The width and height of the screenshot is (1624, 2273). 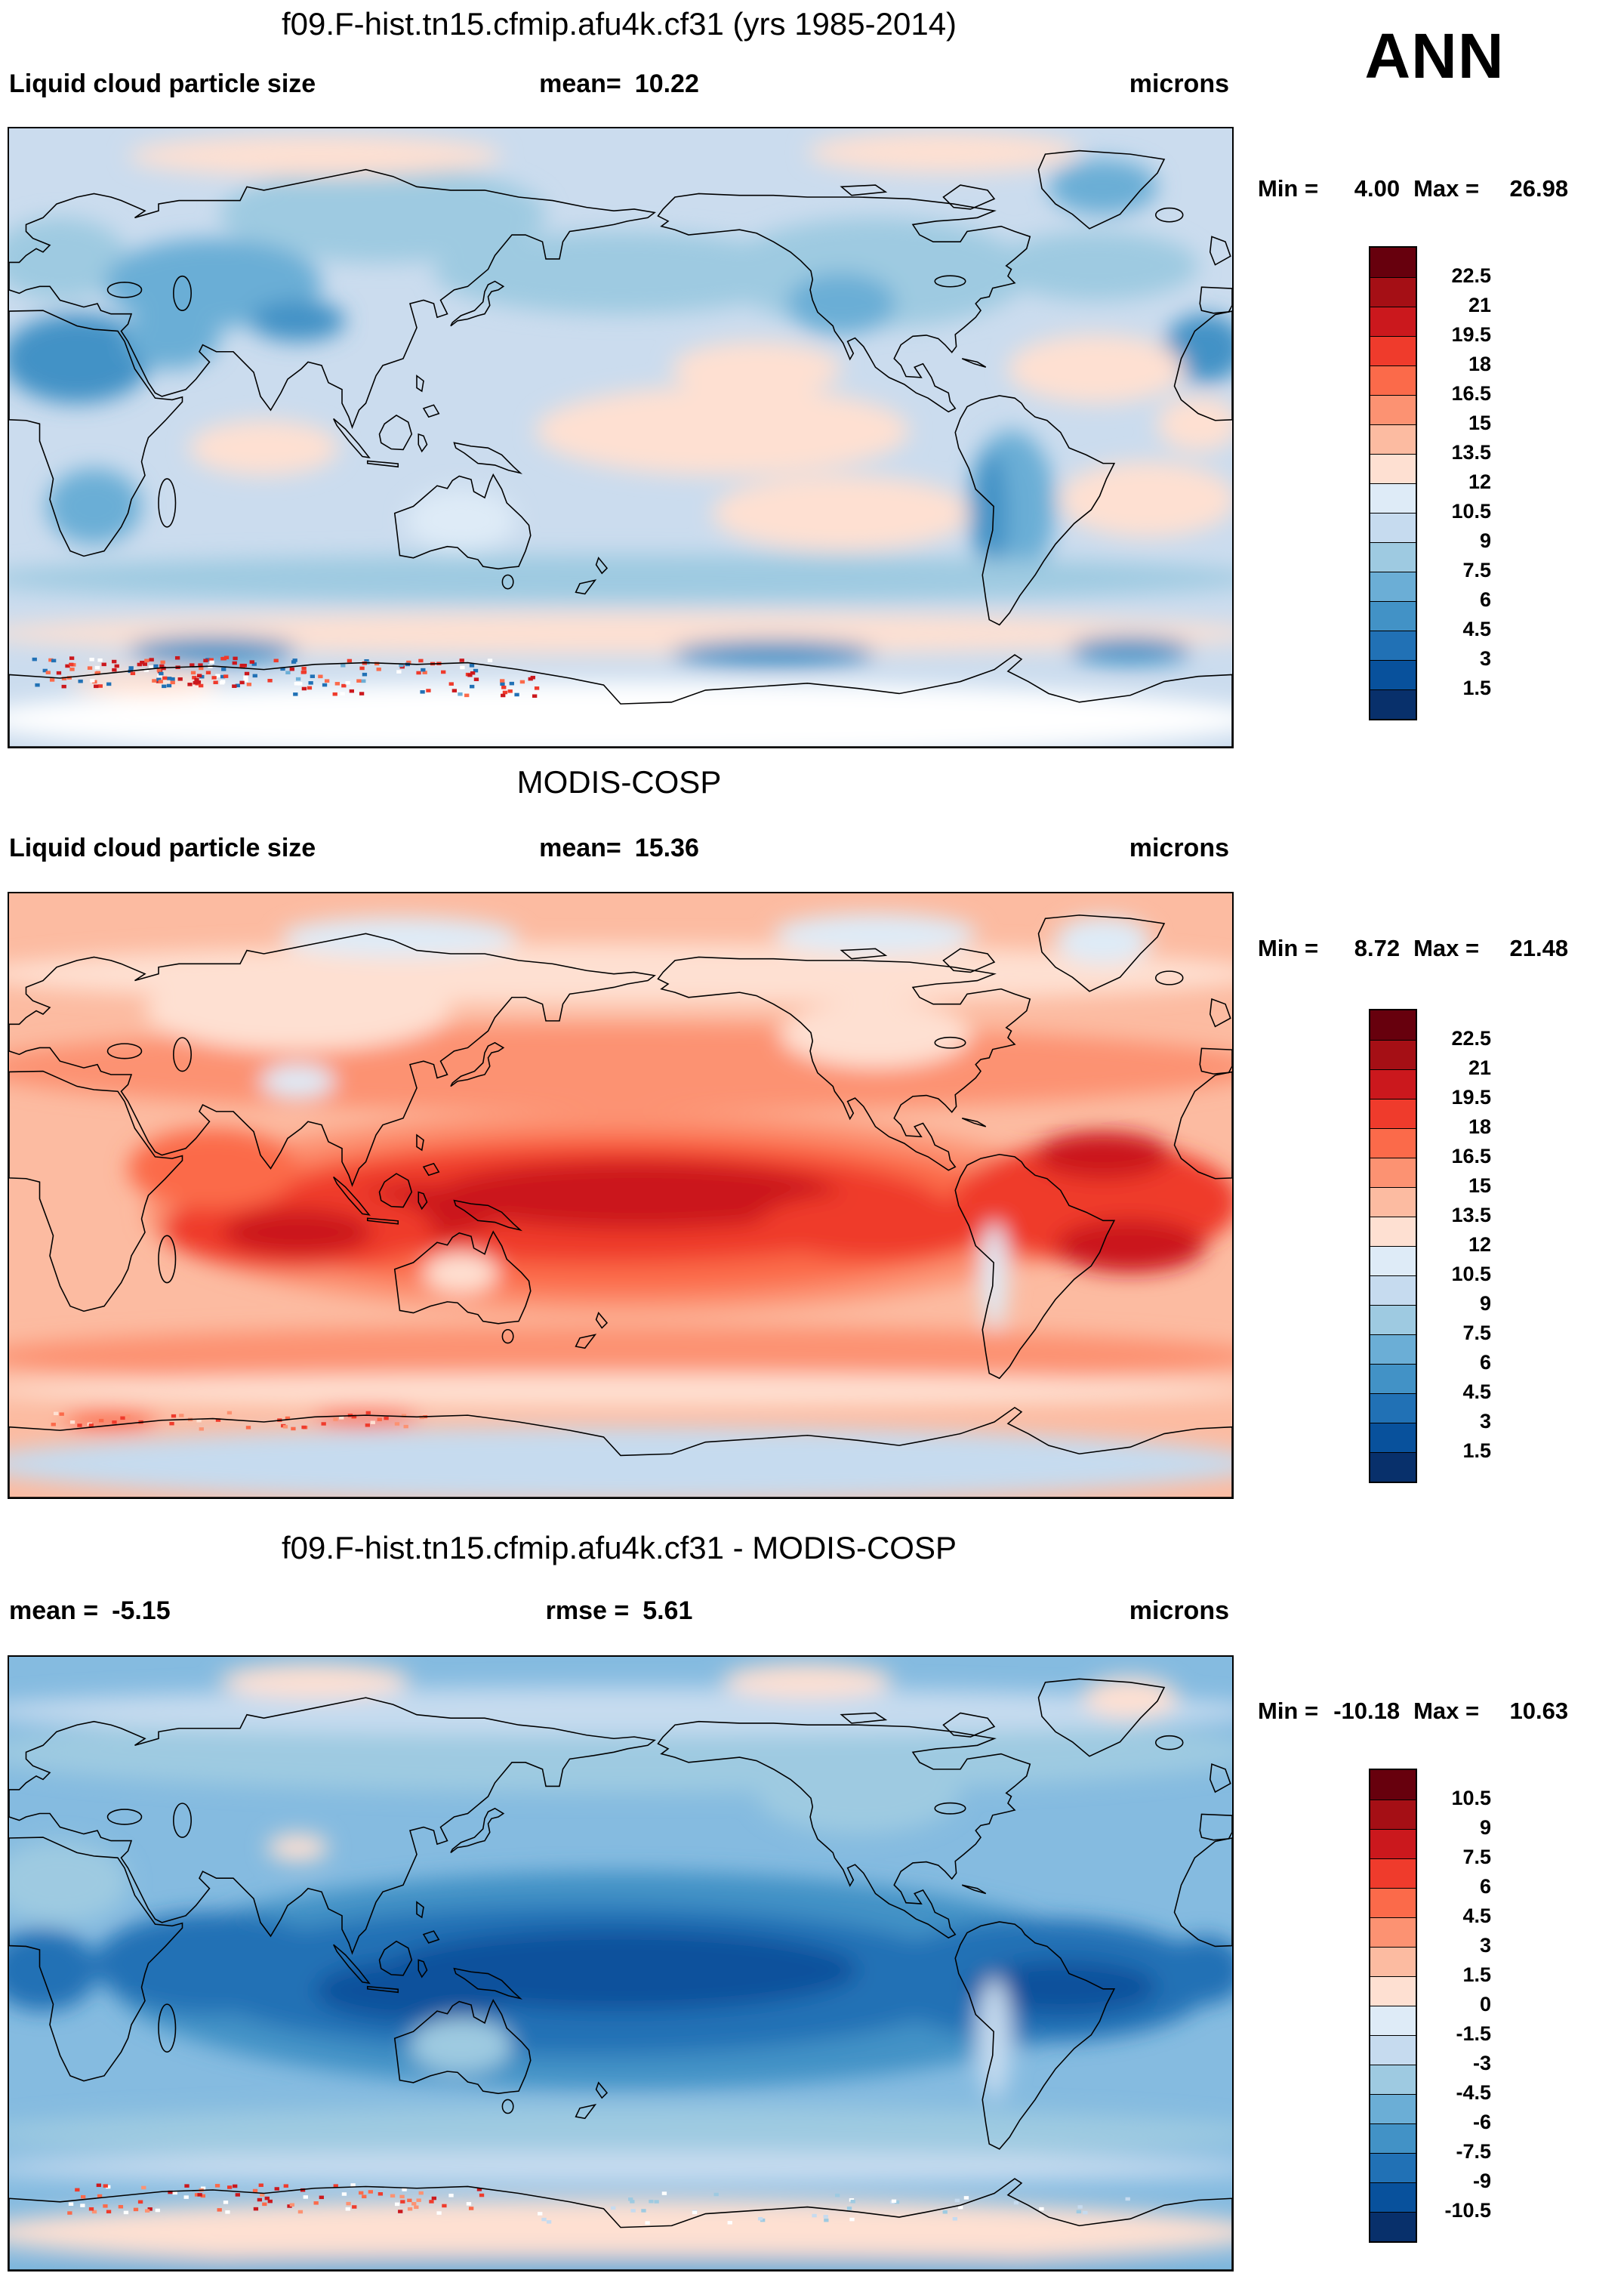 What do you see at coordinates (1288, 188) in the screenshot?
I see `panel1-min-label: Min =` at bounding box center [1288, 188].